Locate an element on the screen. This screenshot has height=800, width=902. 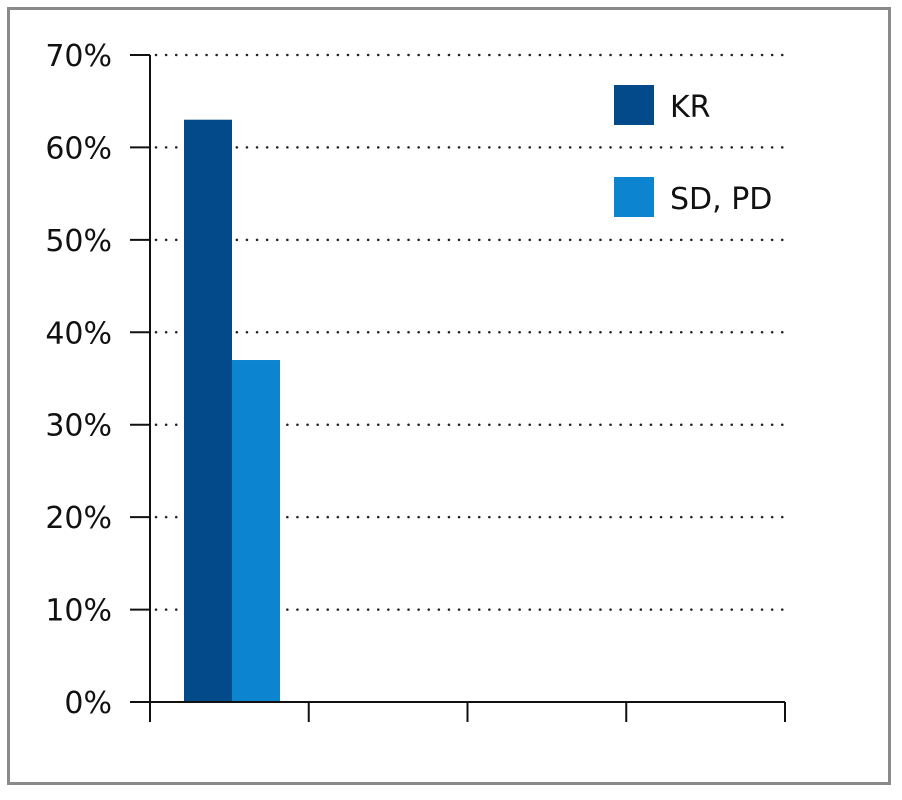
y-tick-labels: 0% 10% 20% 30% 40% 50% 60% 70% is located at coordinates (97, 380).